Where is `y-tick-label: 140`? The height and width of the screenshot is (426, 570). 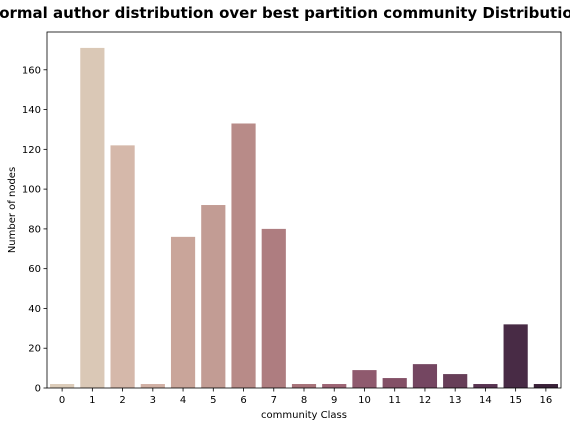 y-tick-label: 140 is located at coordinates (31, 110).